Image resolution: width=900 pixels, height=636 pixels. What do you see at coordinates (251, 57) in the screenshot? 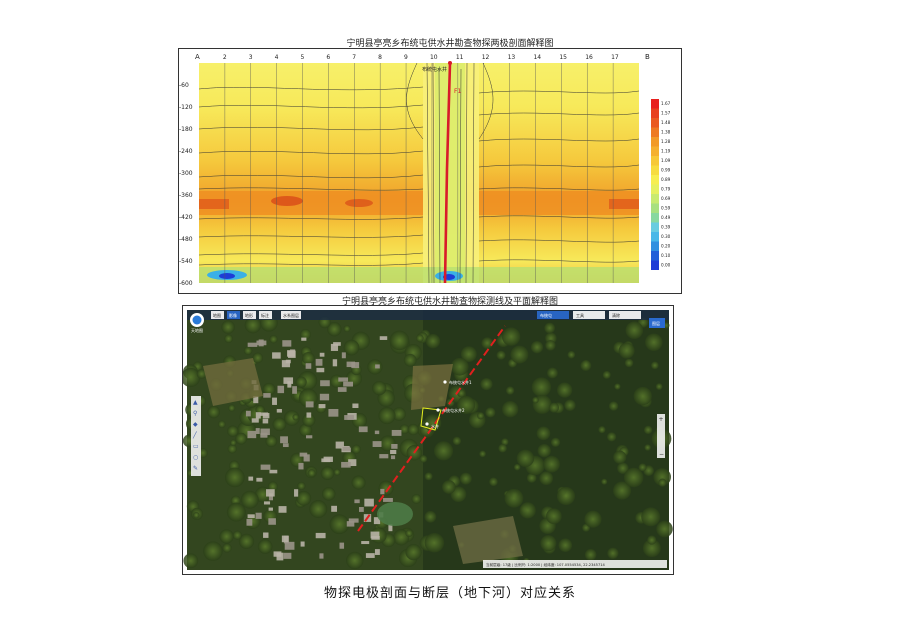
I see `station-label: 3` at bounding box center [251, 57].